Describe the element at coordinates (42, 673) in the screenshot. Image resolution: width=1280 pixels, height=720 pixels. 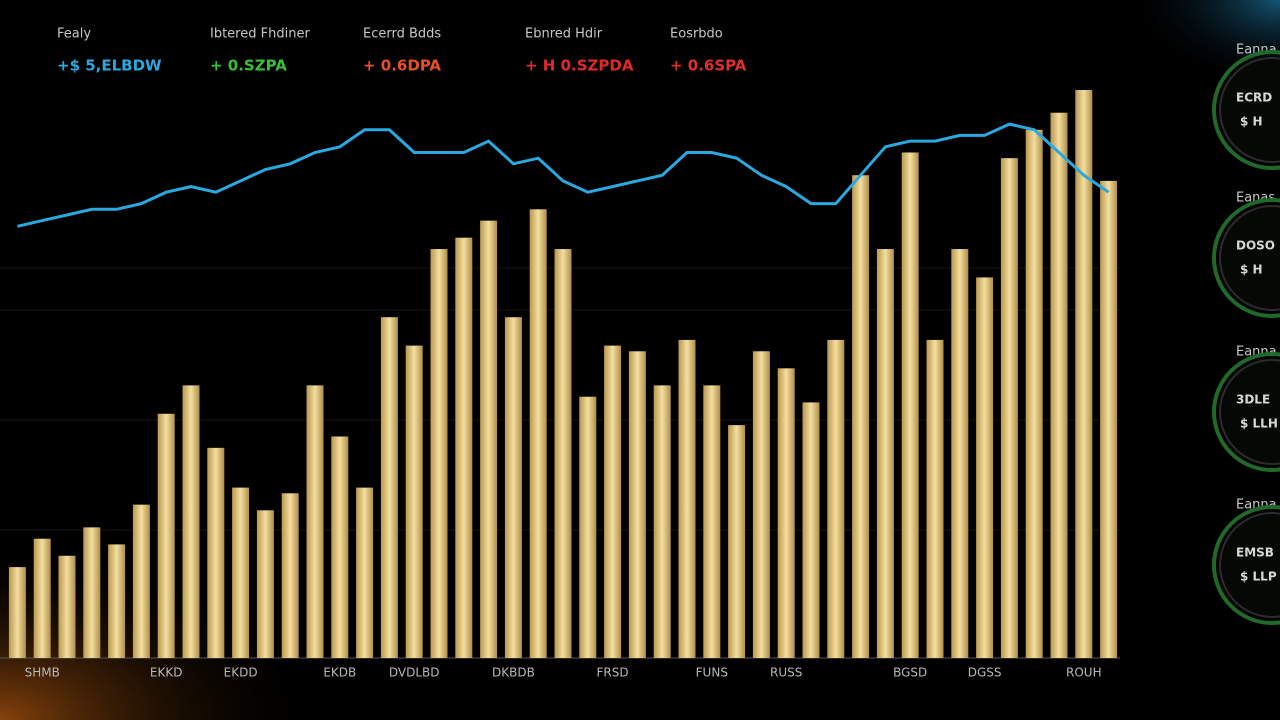
I see `x-tick-label: SHMB` at that location.